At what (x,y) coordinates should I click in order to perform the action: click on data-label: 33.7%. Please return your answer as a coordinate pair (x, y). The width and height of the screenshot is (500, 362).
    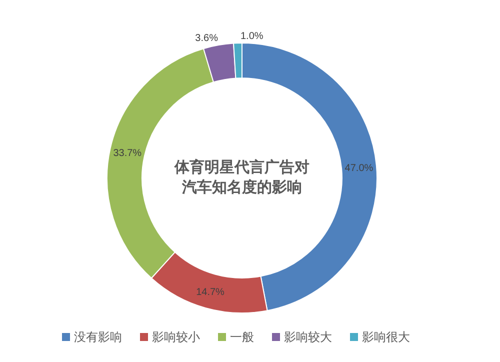
    Looking at the image, I should click on (127, 154).